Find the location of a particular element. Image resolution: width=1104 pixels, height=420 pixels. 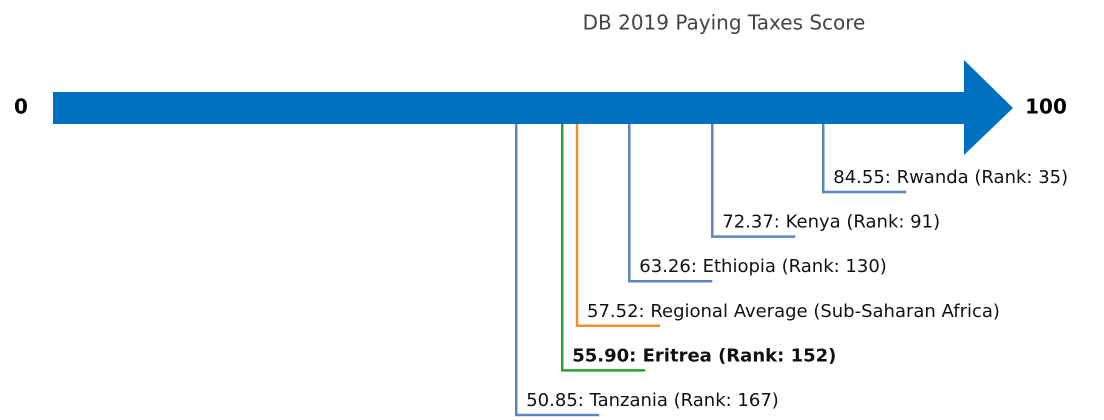

value-label: 84.55: Rwanda (Rank: 35) is located at coordinates (950, 177).